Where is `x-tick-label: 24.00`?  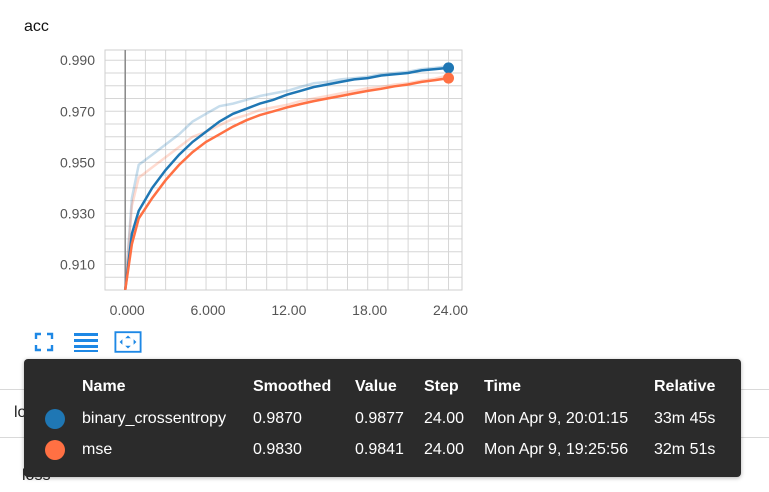 x-tick-label: 24.00 is located at coordinates (450, 310).